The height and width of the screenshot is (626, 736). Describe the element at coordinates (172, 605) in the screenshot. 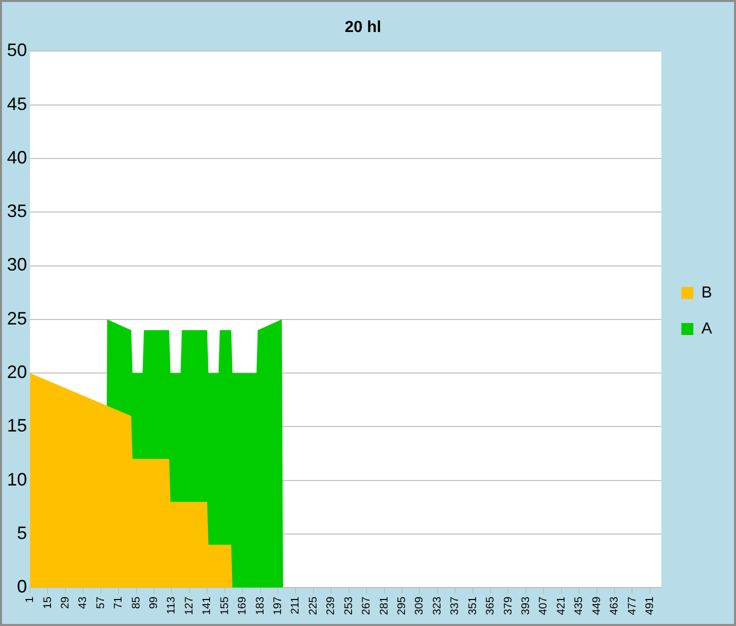

I see `x-tick-label: 113` at that location.